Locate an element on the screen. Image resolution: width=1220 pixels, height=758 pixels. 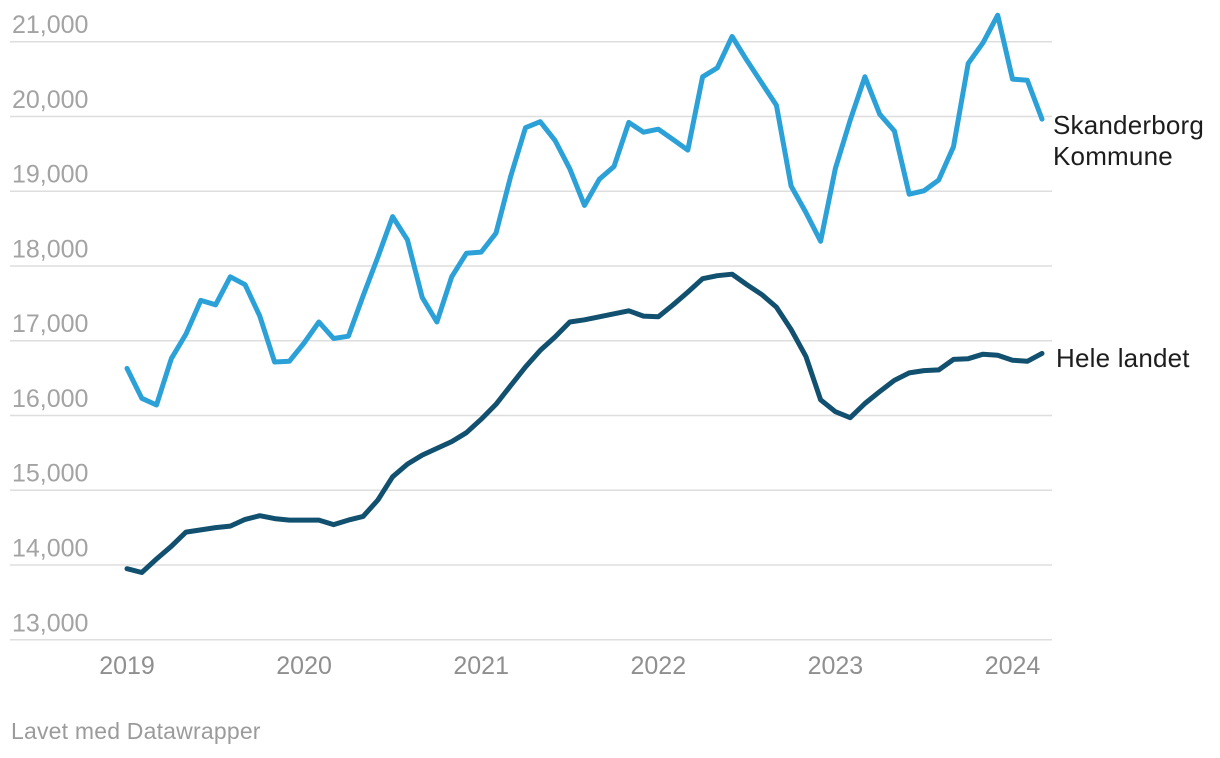
x-tick-label: 2020 is located at coordinates (304, 666).